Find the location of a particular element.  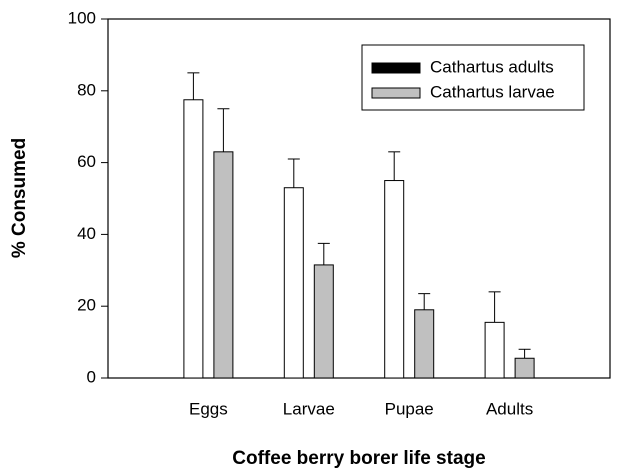

y-tick-label: 0 is located at coordinates (91, 376).